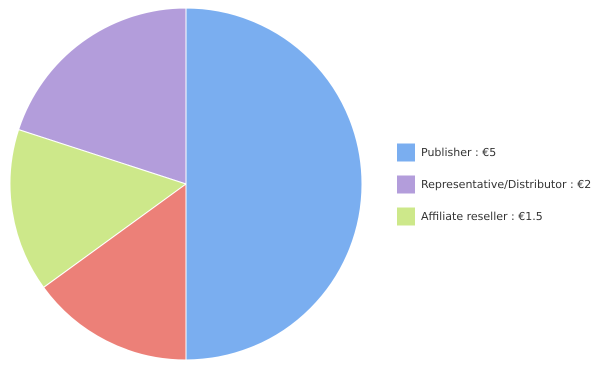 The height and width of the screenshot is (369, 595). What do you see at coordinates (506, 184) in the screenshot?
I see `legend-label: Representative/Distributor : €2` at bounding box center [506, 184].